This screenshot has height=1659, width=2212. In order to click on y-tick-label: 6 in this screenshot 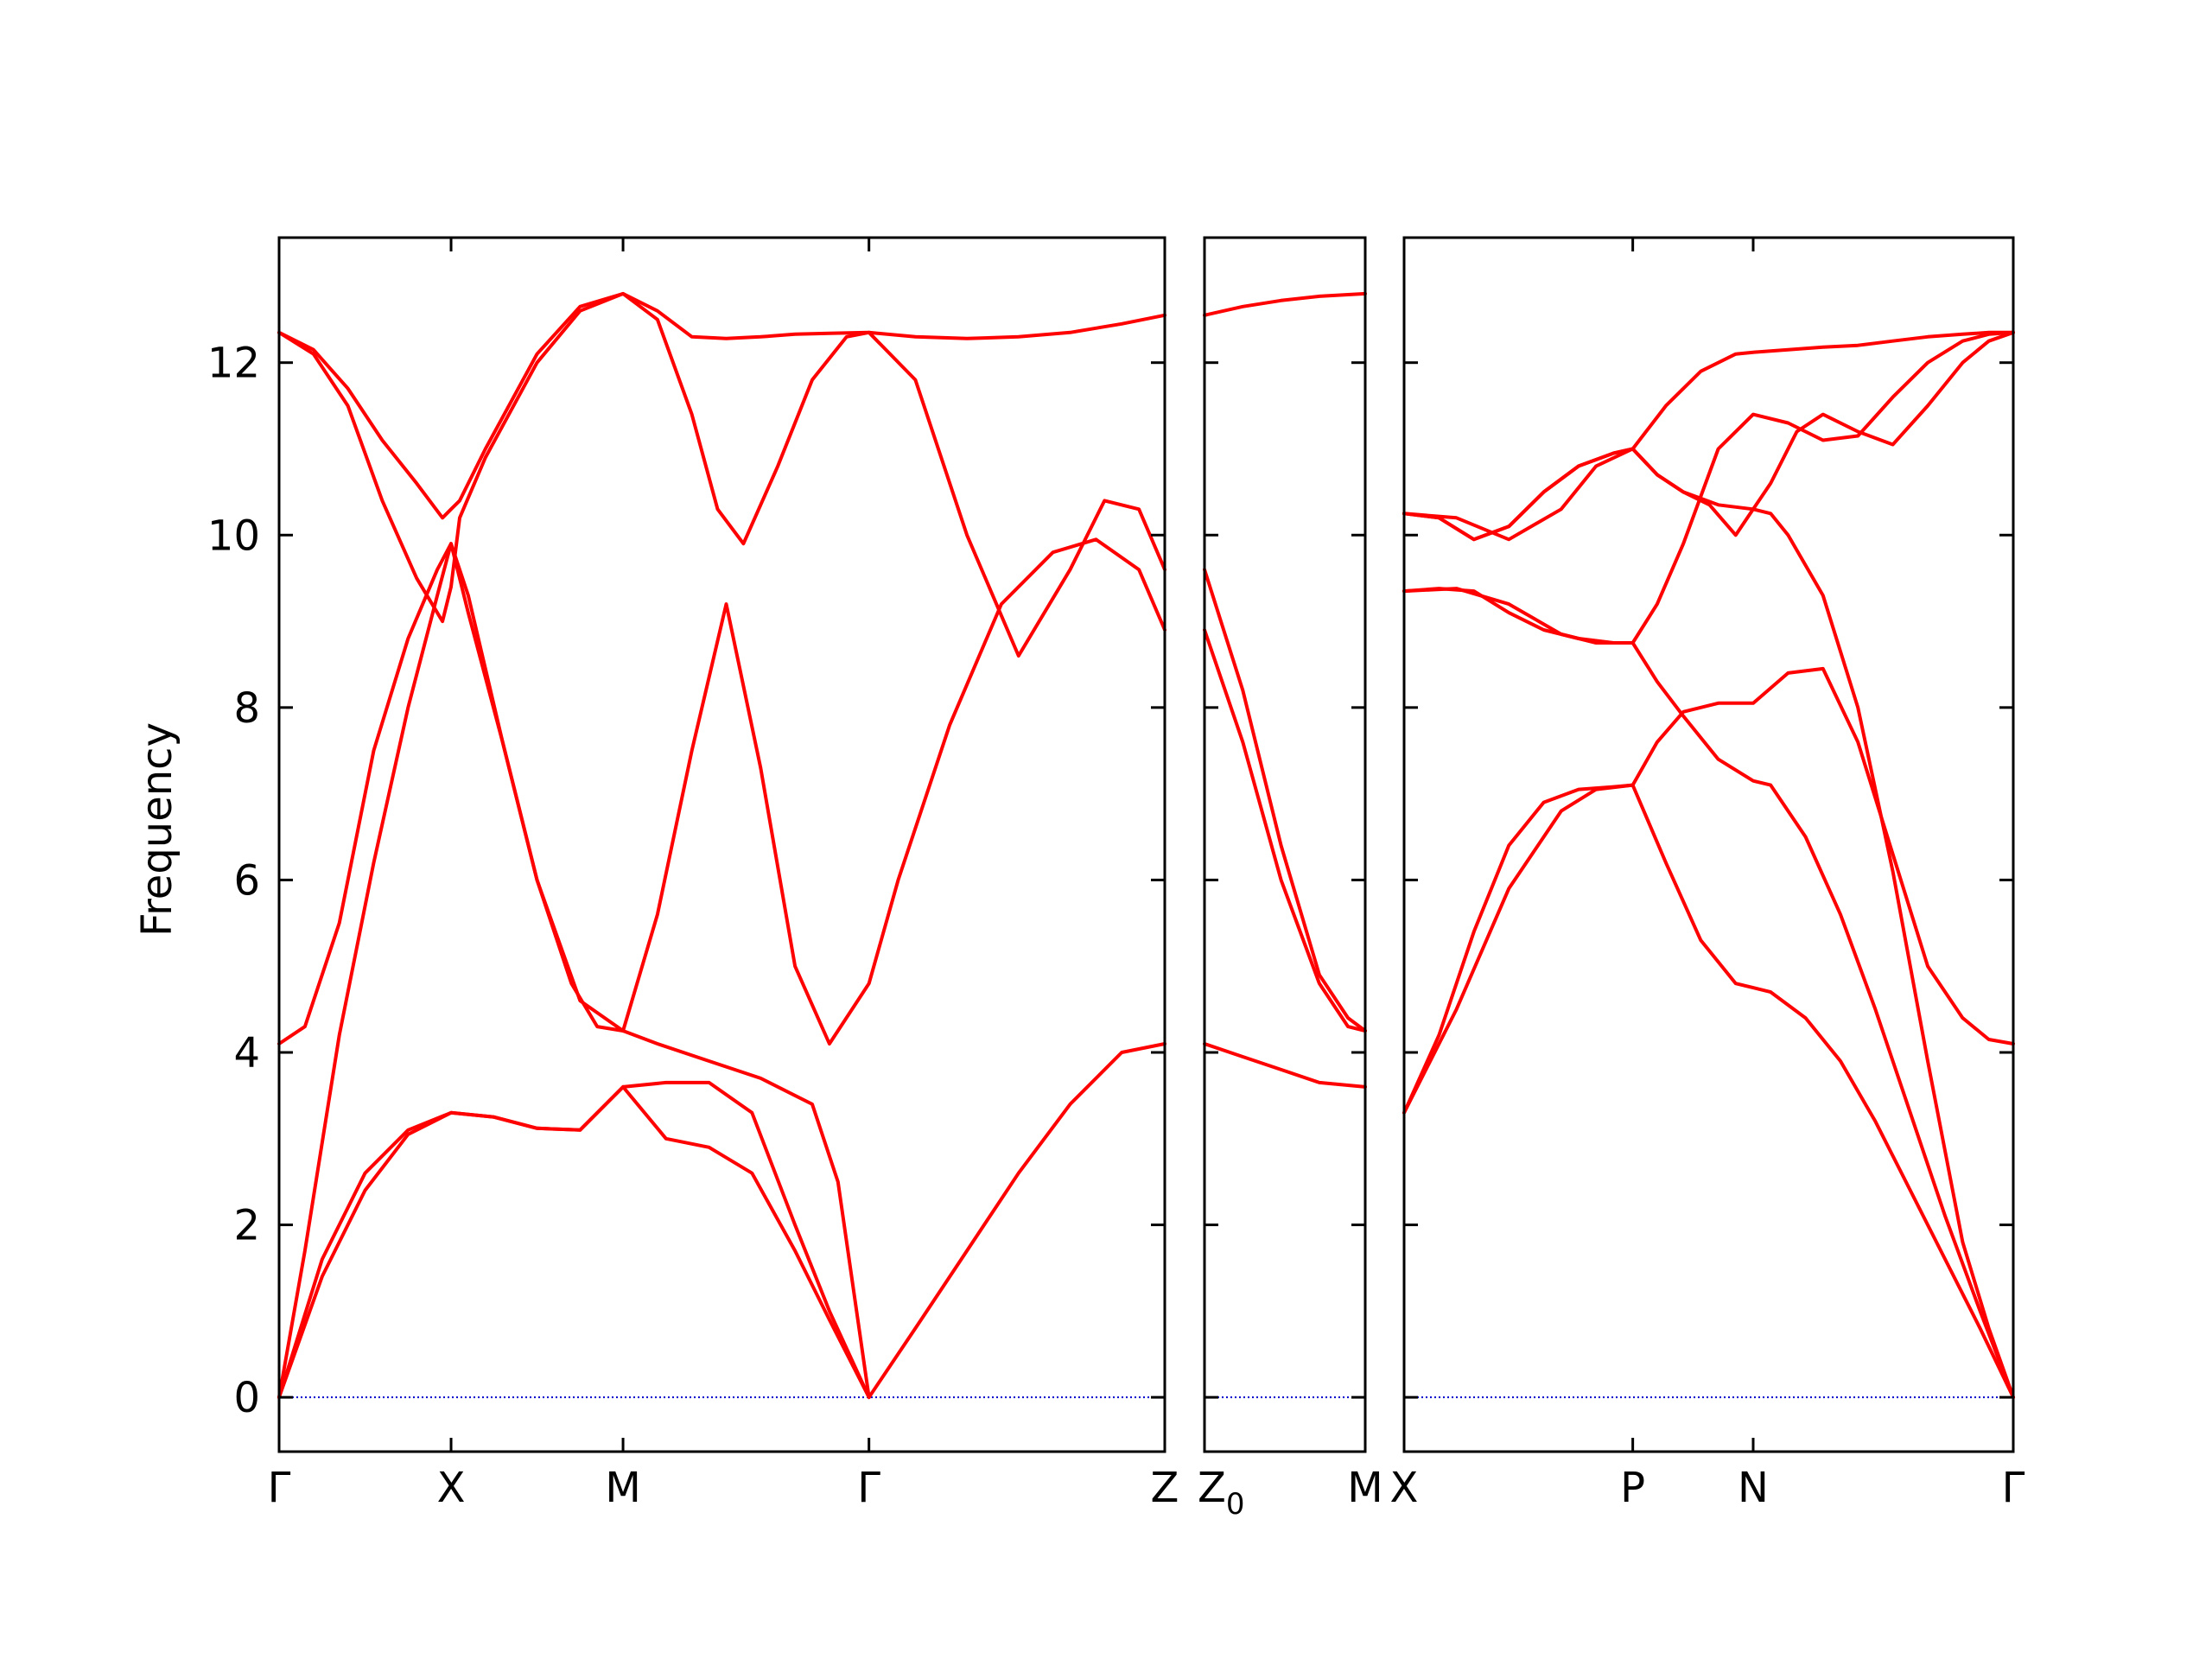, I will do `click(246, 880)`.